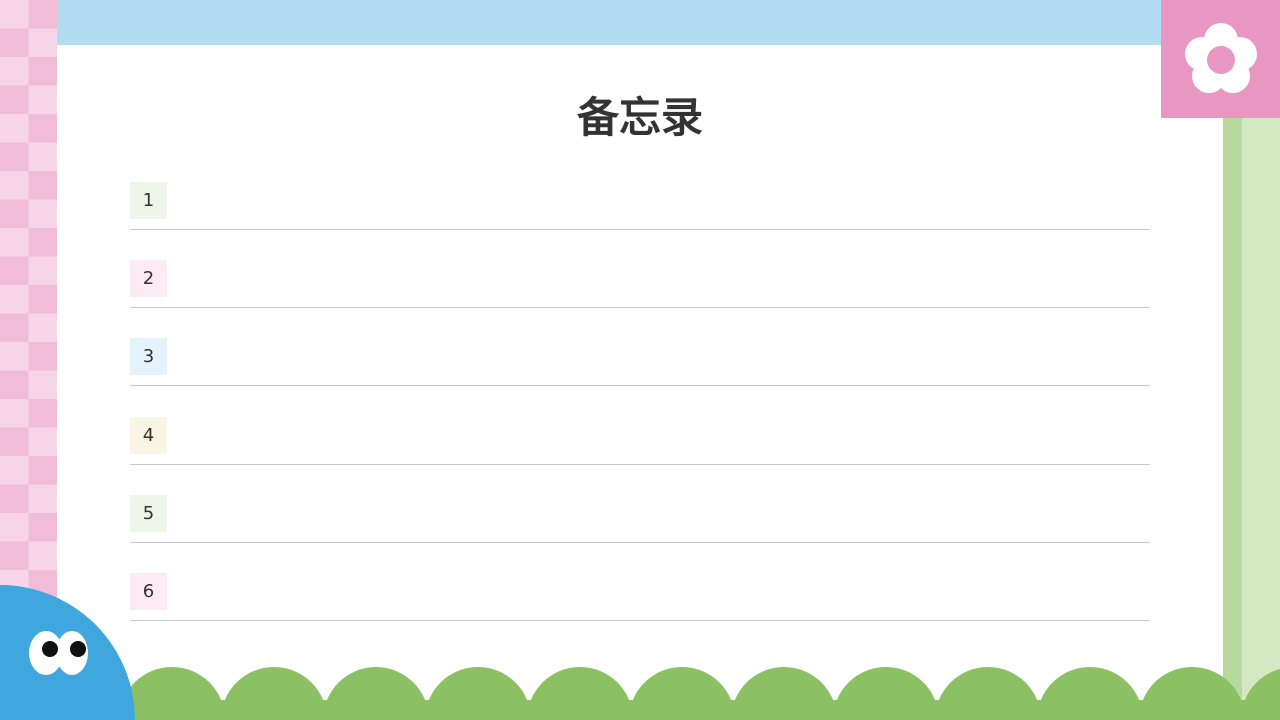  Describe the element at coordinates (640, 440) in the screenshot. I see `memo-line: 4` at that location.